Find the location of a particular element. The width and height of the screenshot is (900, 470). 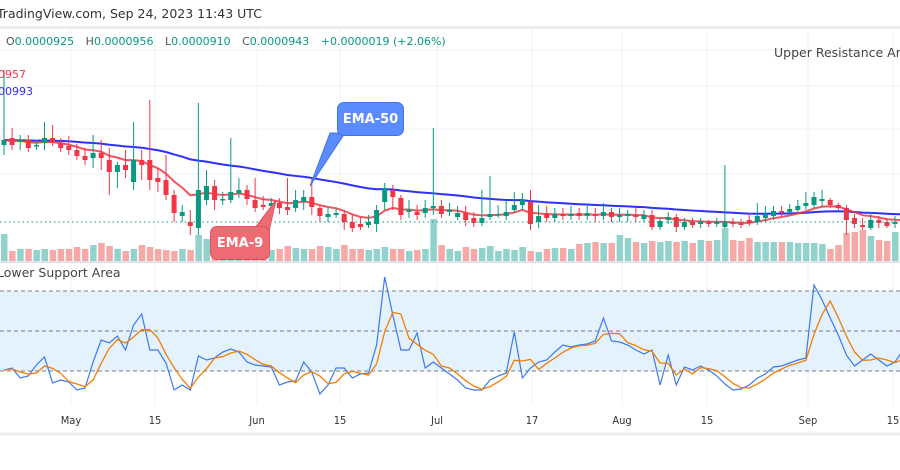

close-label: C is located at coordinates (246, 41).